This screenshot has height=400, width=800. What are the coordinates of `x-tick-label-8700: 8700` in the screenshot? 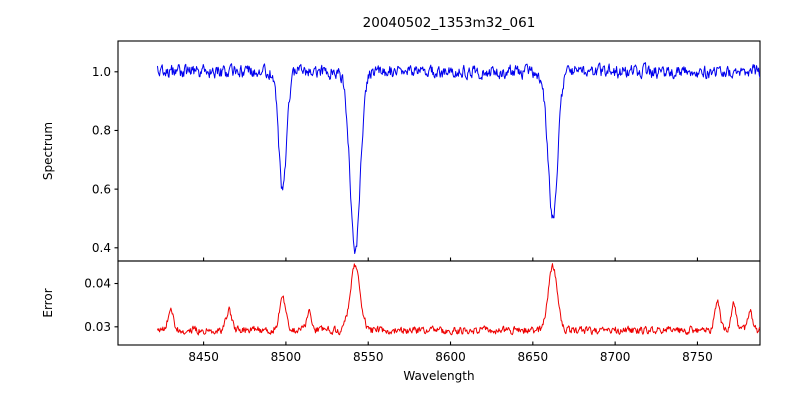 It's located at (615, 357).